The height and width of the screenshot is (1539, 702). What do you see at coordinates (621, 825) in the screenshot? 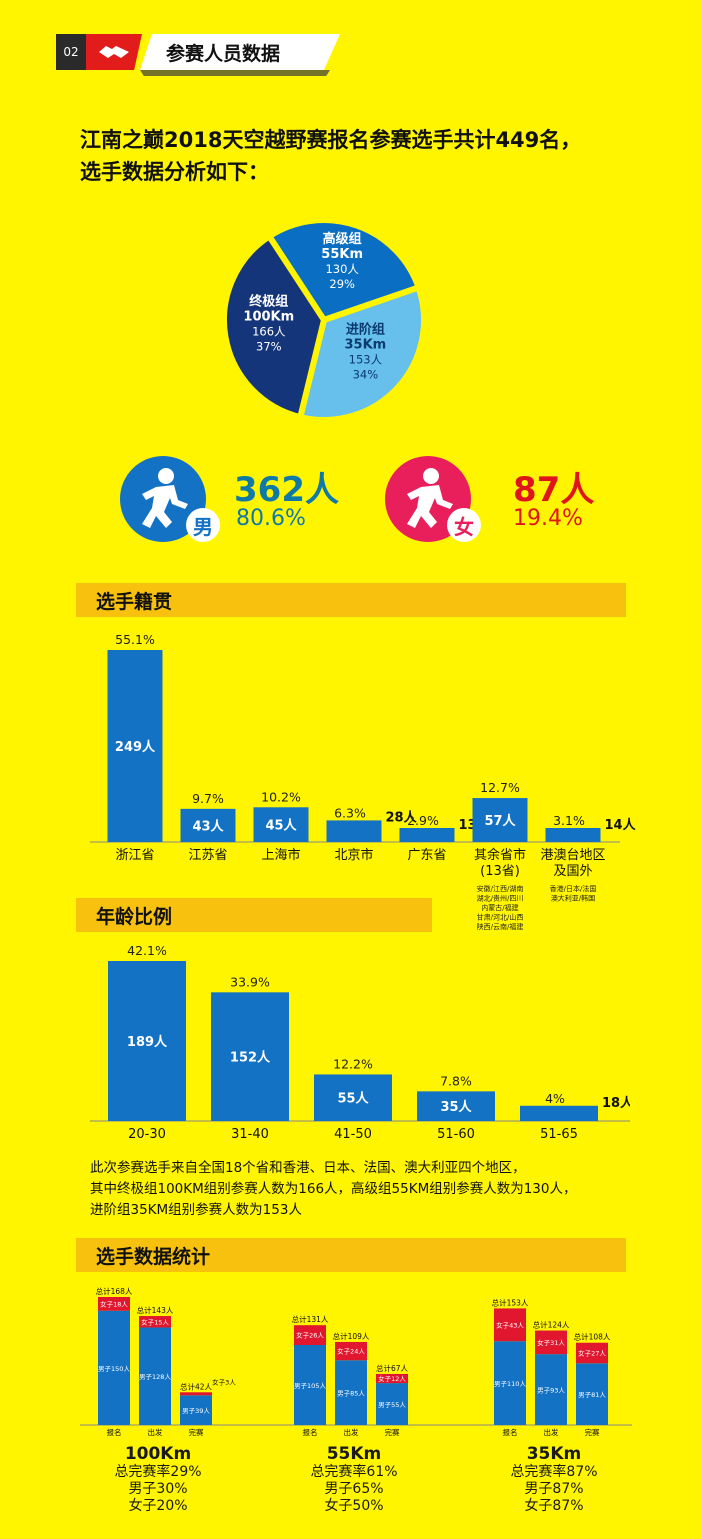
I see `bar-value-label: 14人` at bounding box center [621, 825].